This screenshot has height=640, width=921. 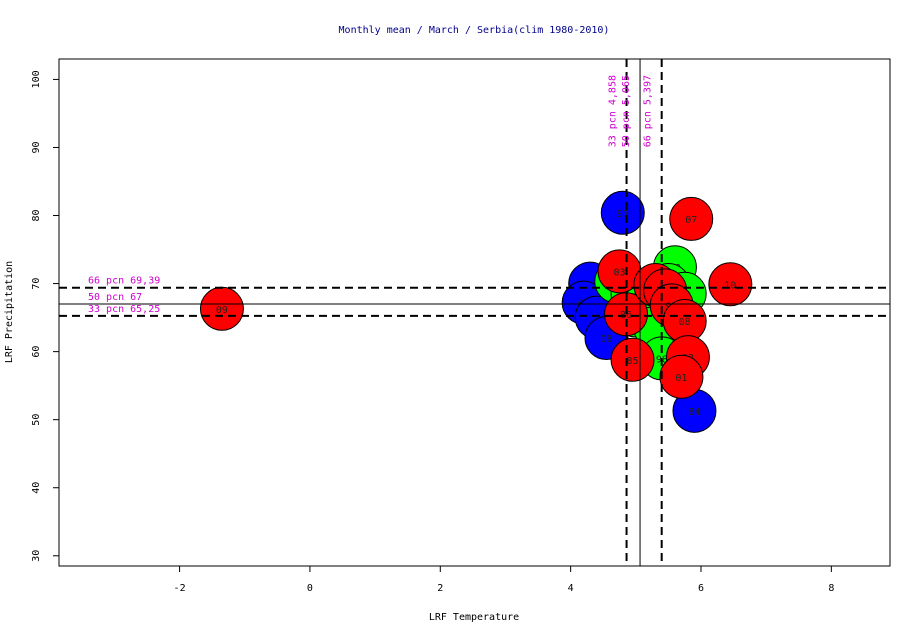 I want to click on point-label: 10, so click(x=730, y=285).